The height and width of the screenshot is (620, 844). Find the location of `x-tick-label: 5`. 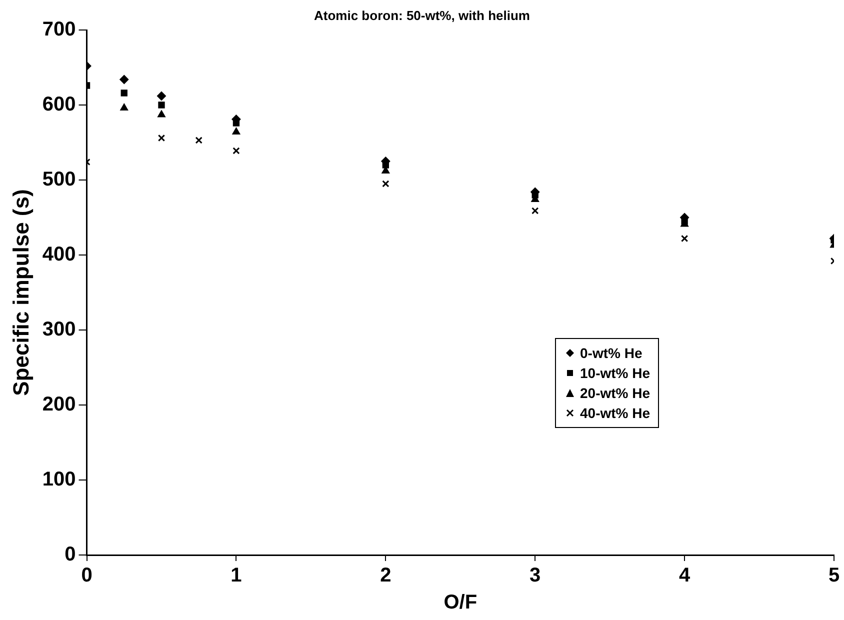

x-tick-label: 5 is located at coordinates (834, 575).